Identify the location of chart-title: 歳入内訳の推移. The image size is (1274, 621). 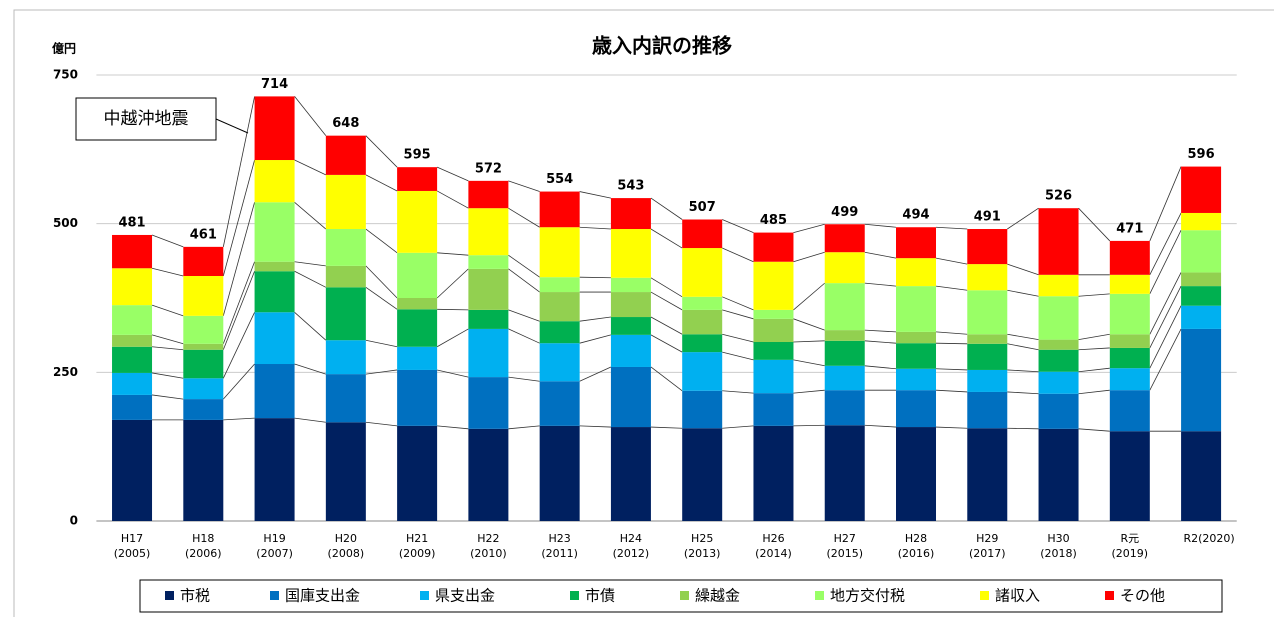
(662, 46).